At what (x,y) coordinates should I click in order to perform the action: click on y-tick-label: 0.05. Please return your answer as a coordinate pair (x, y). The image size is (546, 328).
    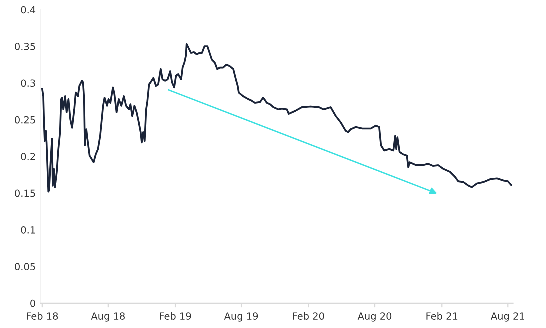
    Looking at the image, I should click on (25, 267).